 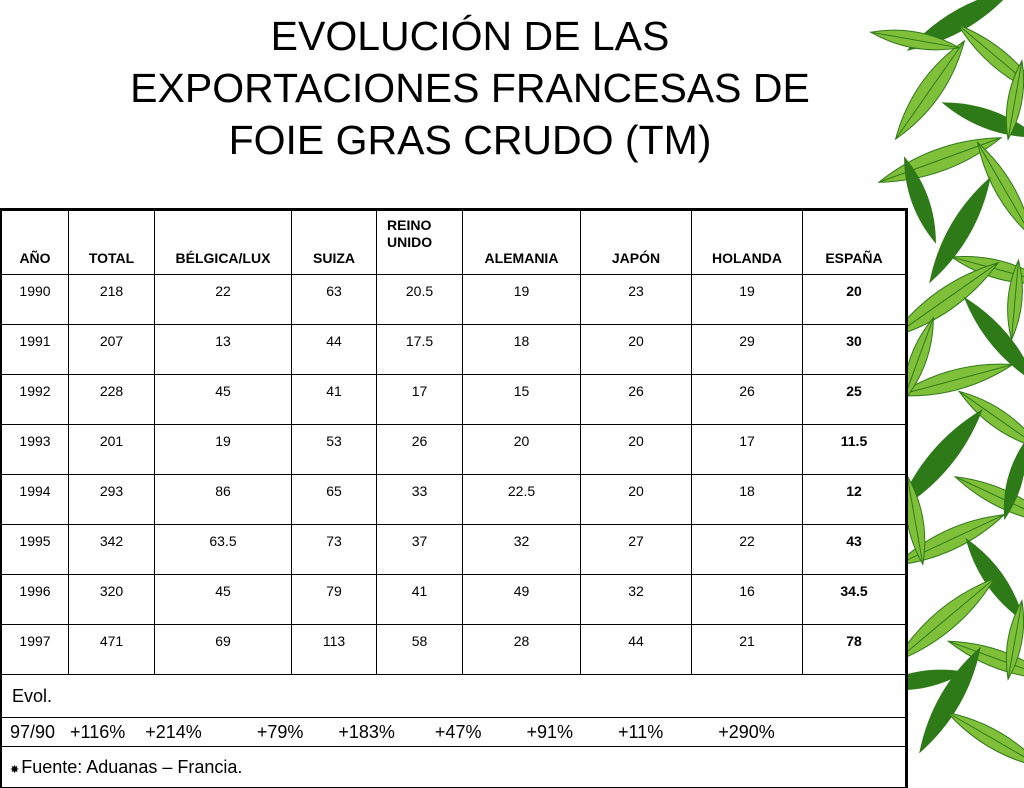 I want to click on cell-suiza: 79, so click(x=334, y=600).